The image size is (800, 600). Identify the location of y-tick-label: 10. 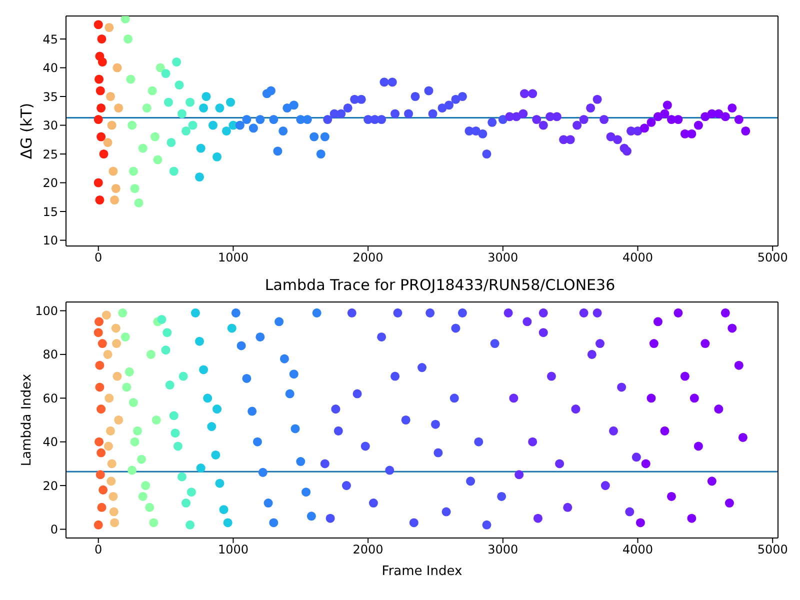
(50, 241).